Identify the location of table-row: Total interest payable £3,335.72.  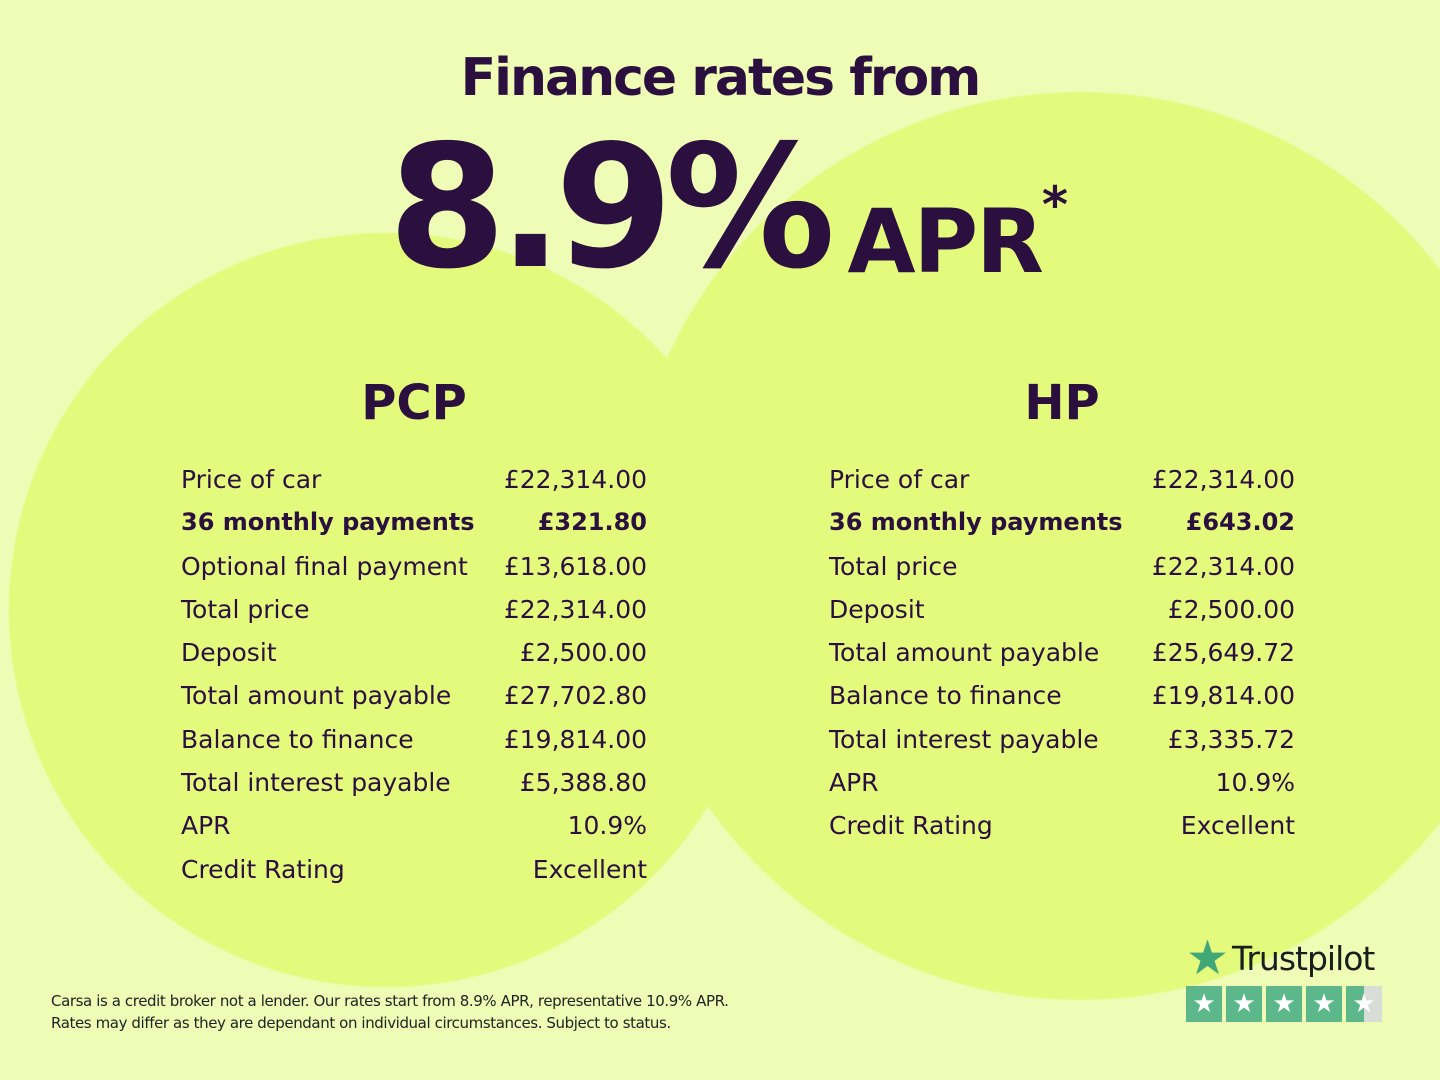
(1062, 739).